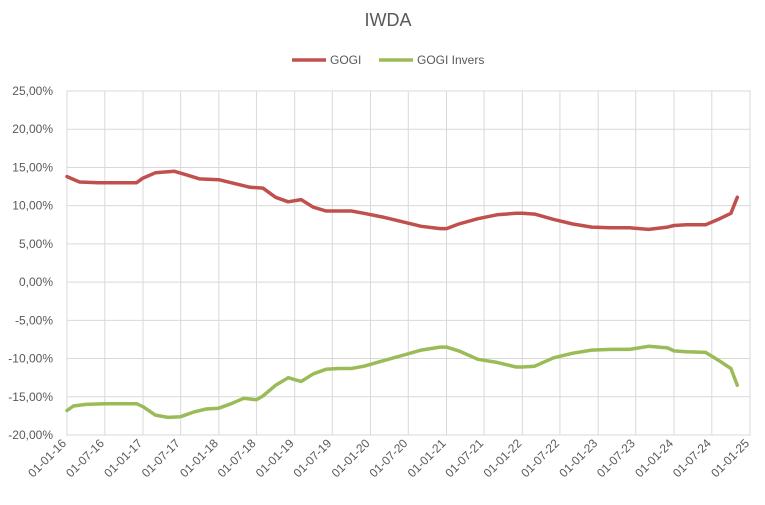 This screenshot has height=505, width=765. I want to click on x-tick-label: 01-07-18, so click(237, 458).